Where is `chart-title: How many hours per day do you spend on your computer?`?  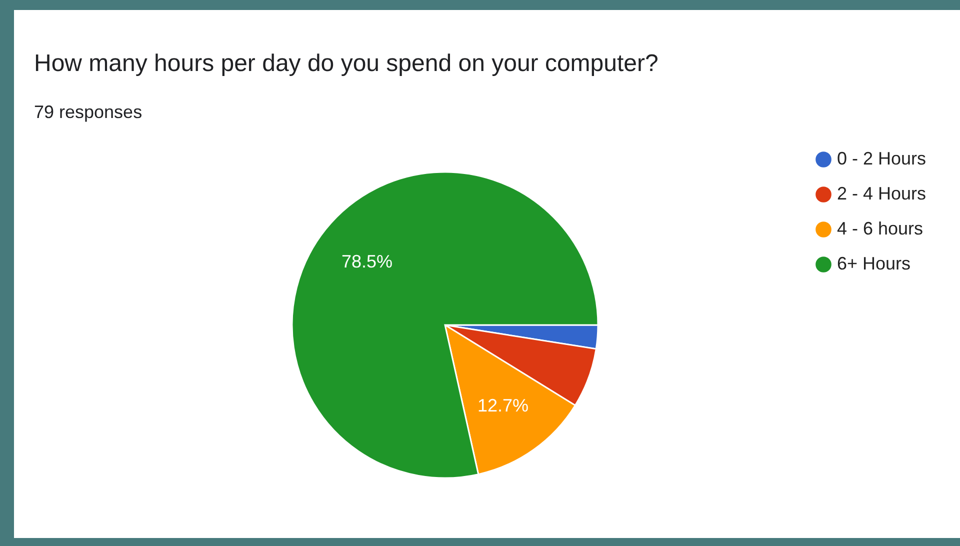
chart-title: How many hours per day do you spend on your computer? is located at coordinates (346, 64).